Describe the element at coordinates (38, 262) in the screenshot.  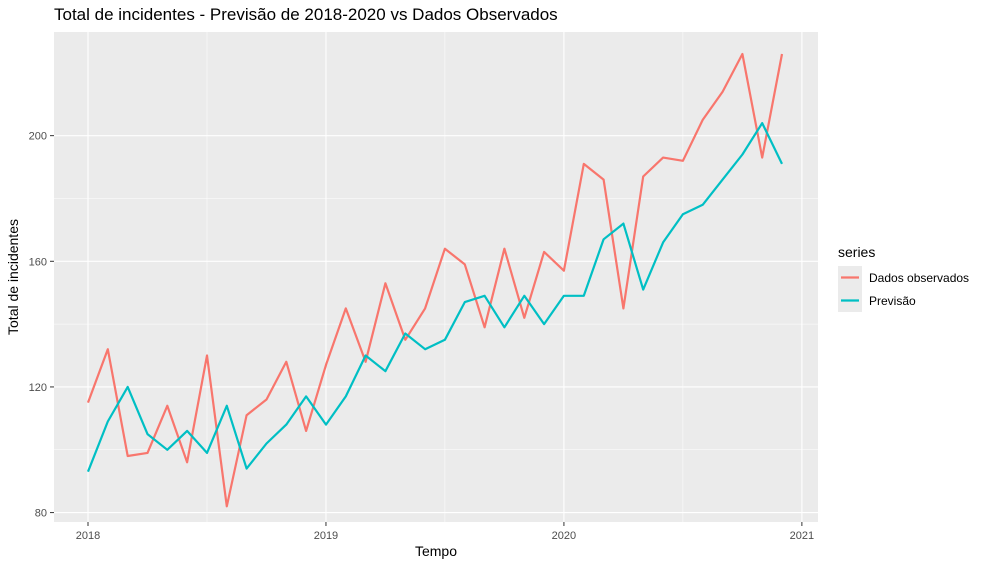
I see `y-tick-label: 160` at that location.